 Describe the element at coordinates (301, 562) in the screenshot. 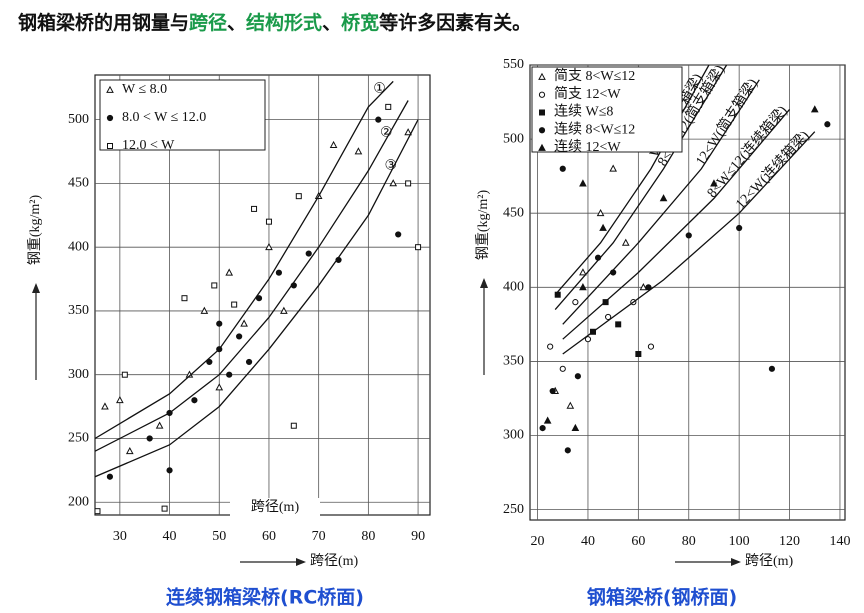

I see `x-arrow-head` at that location.